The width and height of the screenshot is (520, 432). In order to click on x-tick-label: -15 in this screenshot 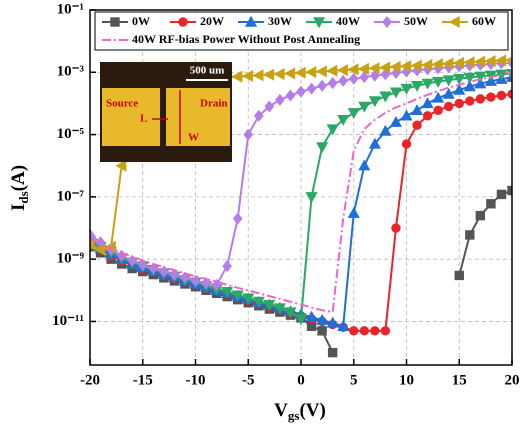, I will do `click(143, 380)`.